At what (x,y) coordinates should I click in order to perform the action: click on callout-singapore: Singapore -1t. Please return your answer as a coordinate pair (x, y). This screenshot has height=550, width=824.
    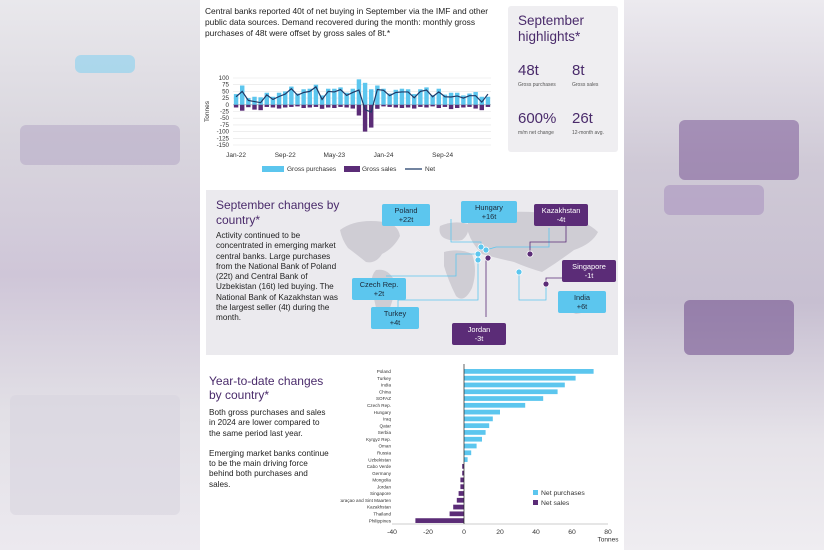
    Looking at the image, I should click on (589, 271).